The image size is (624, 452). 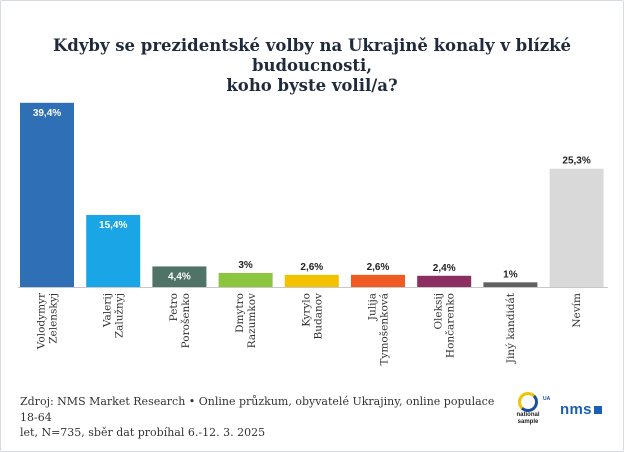 I want to click on category-label-1: VolodymyrZelenskyj, so click(x=48, y=321).